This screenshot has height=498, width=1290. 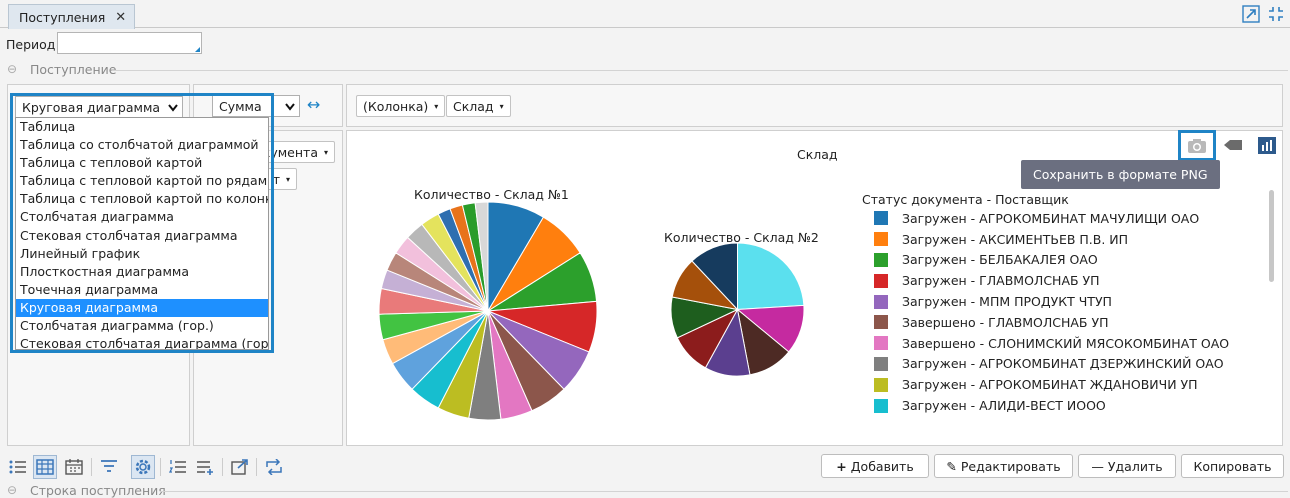 I want to click on renderer-option: Точечная диаграмма, so click(x=89, y=289).